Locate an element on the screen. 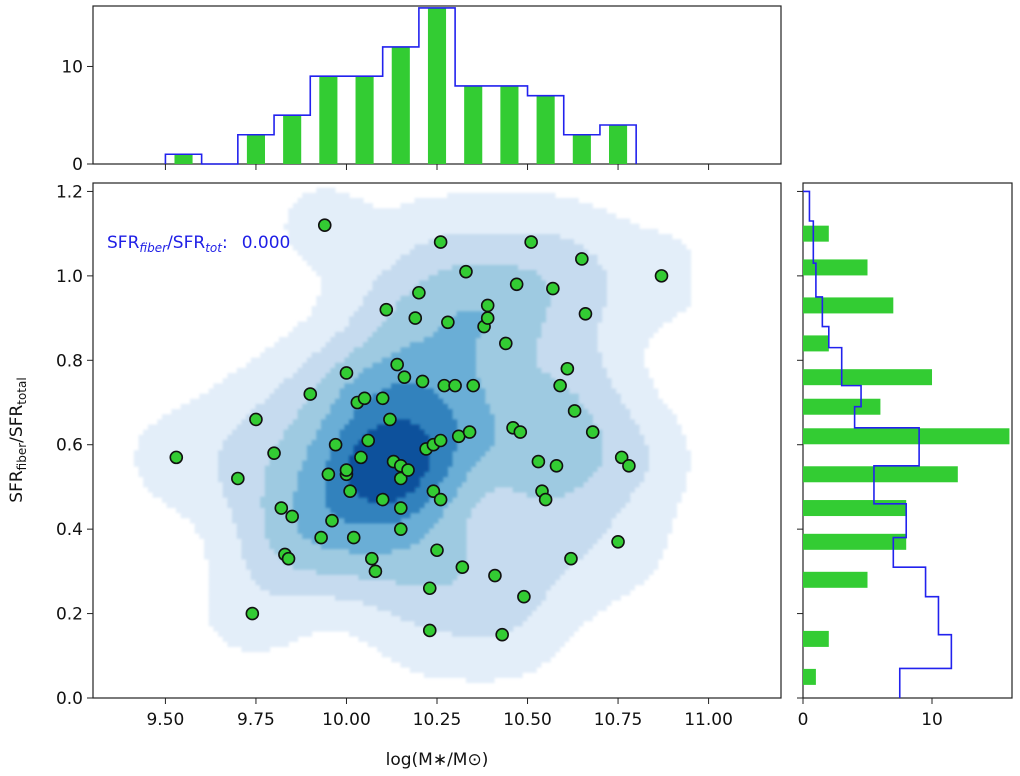  y-tick-label: 0.8 is located at coordinates (69, 361).